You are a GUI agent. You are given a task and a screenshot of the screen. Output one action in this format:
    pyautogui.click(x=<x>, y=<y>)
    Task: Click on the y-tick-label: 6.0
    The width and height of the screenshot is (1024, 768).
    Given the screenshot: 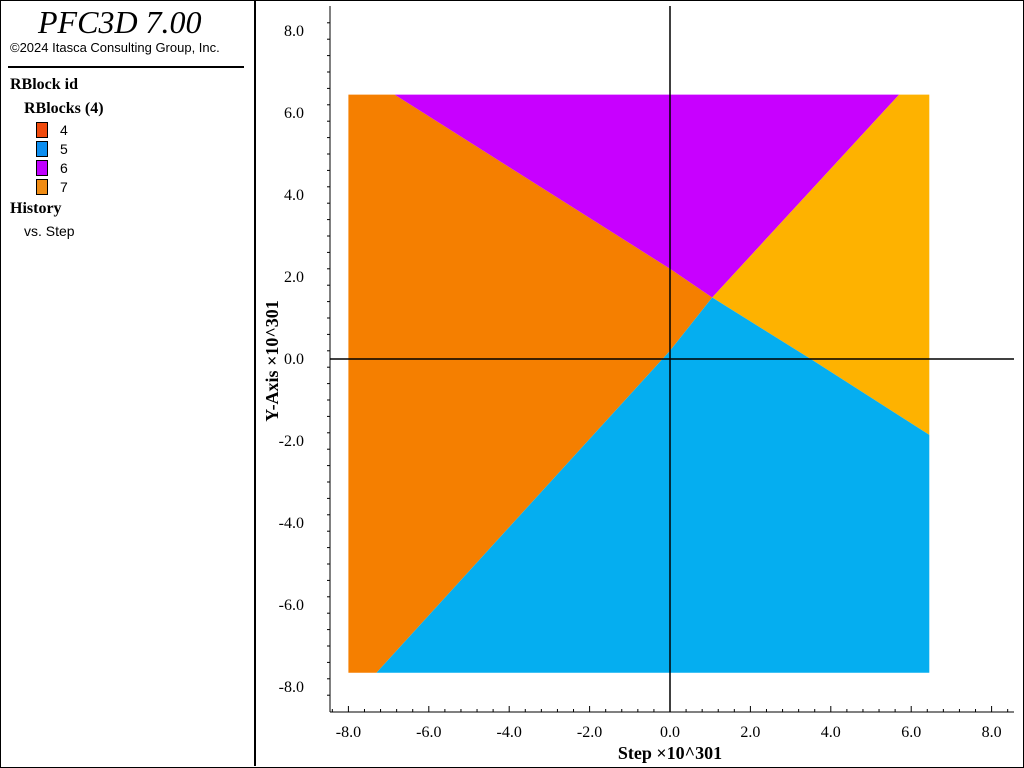 What is the action you would take?
    pyautogui.click(x=294, y=113)
    